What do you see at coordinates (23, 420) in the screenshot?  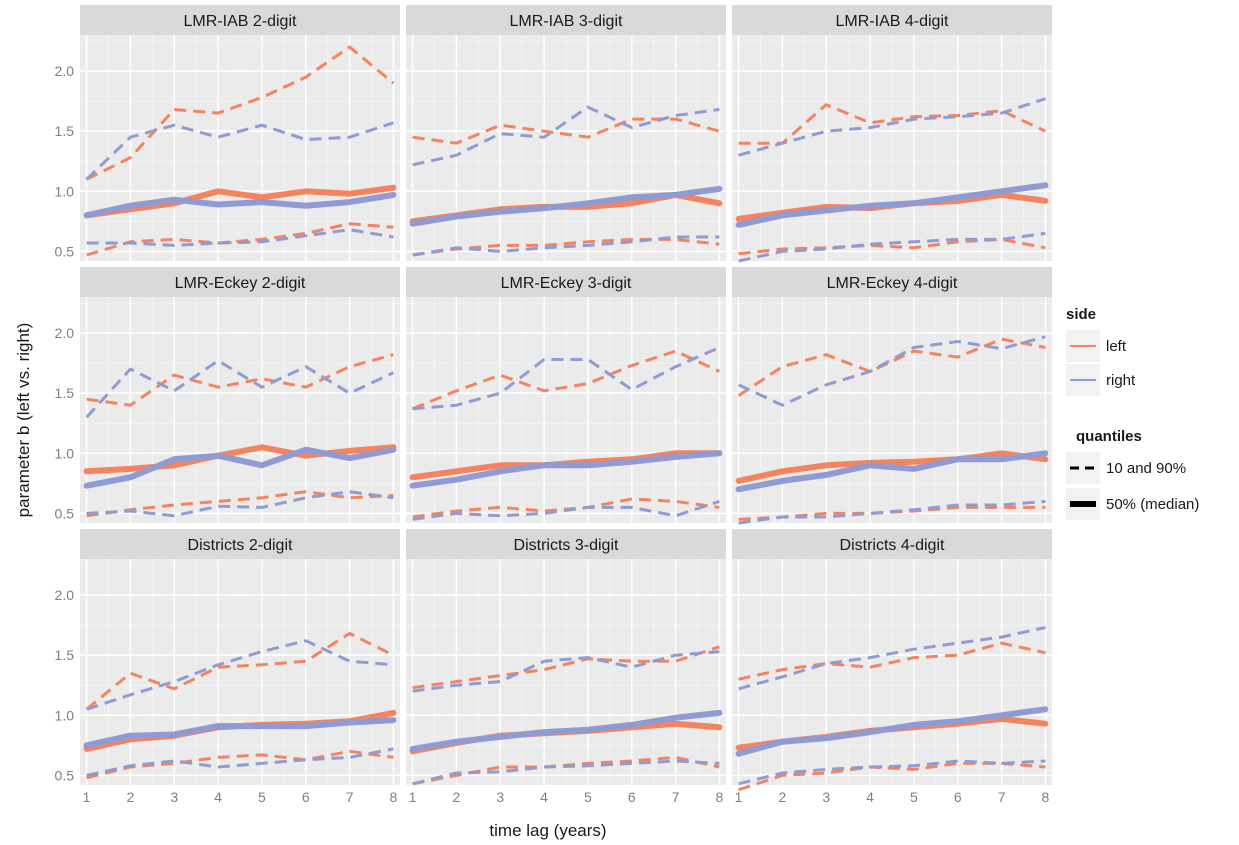 I see `y-axis-title: parameter b (left vs. right)` at bounding box center [23, 420].